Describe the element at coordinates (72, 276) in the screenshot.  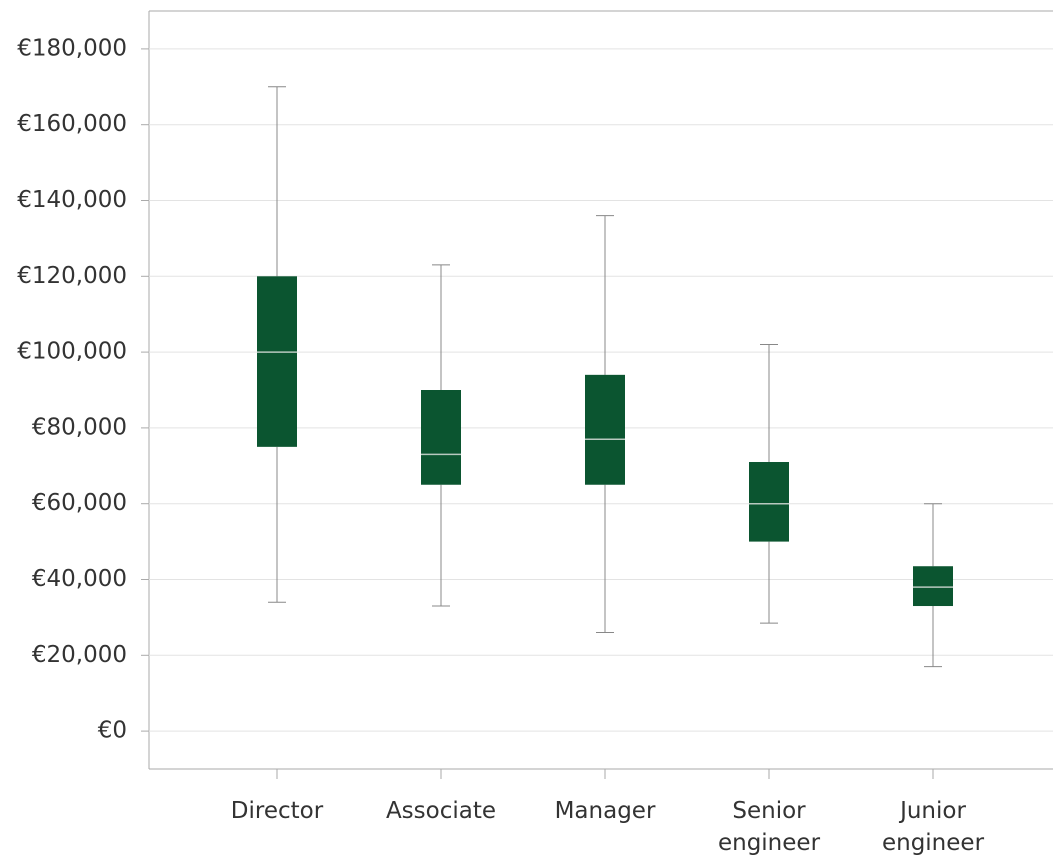
I see `y-tick-label: €120,000` at that location.